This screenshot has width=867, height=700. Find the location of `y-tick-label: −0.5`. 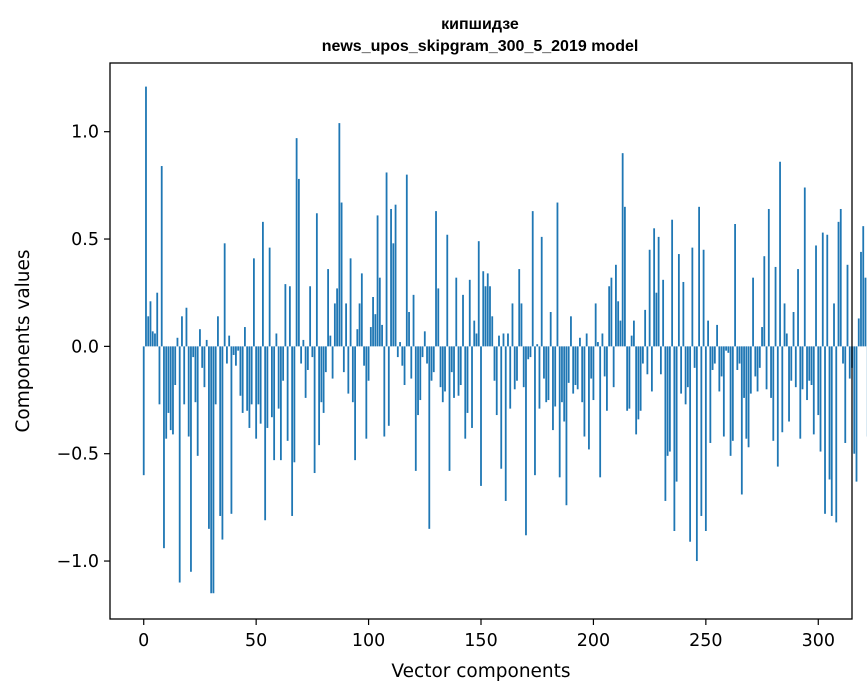

y-tick-label: −0.5 is located at coordinates (78, 455).